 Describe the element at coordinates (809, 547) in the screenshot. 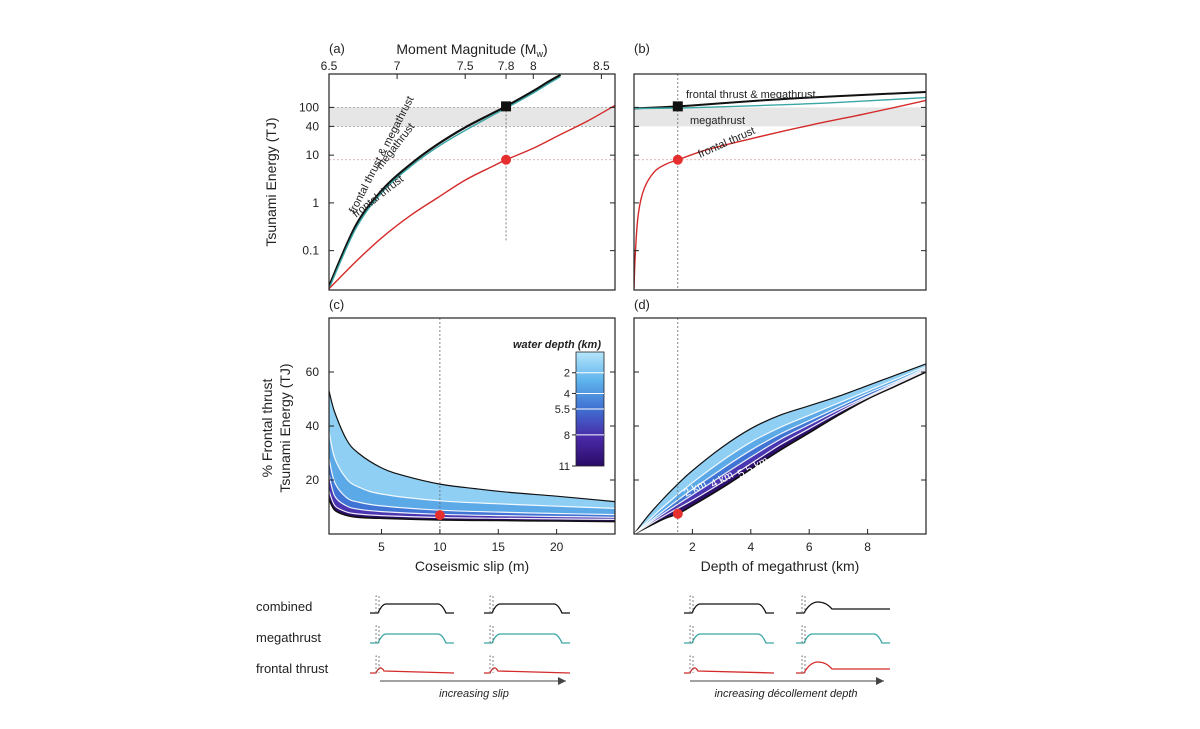

I see `x-tick-label-6: 6` at that location.